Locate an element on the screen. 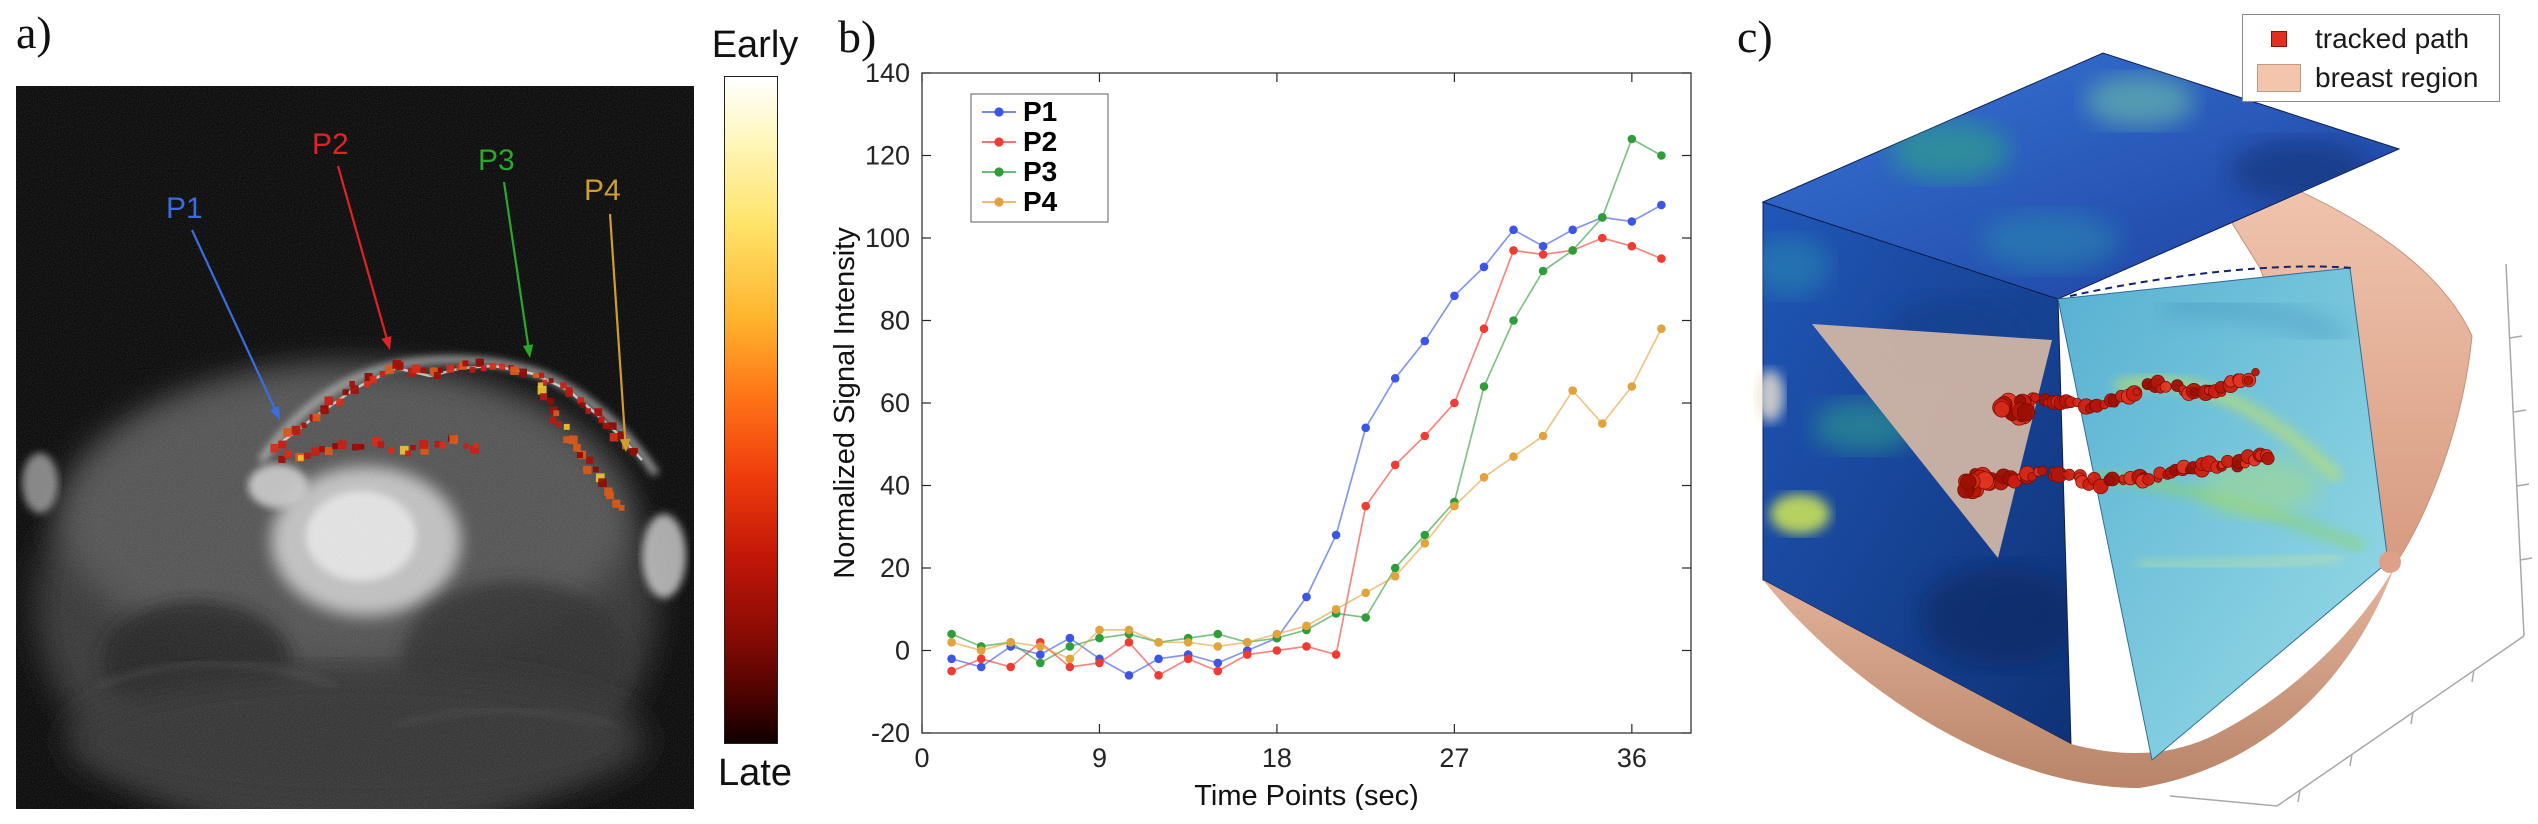 The height and width of the screenshot is (824, 2538). breast-region-marker is located at coordinates (2279, 77).